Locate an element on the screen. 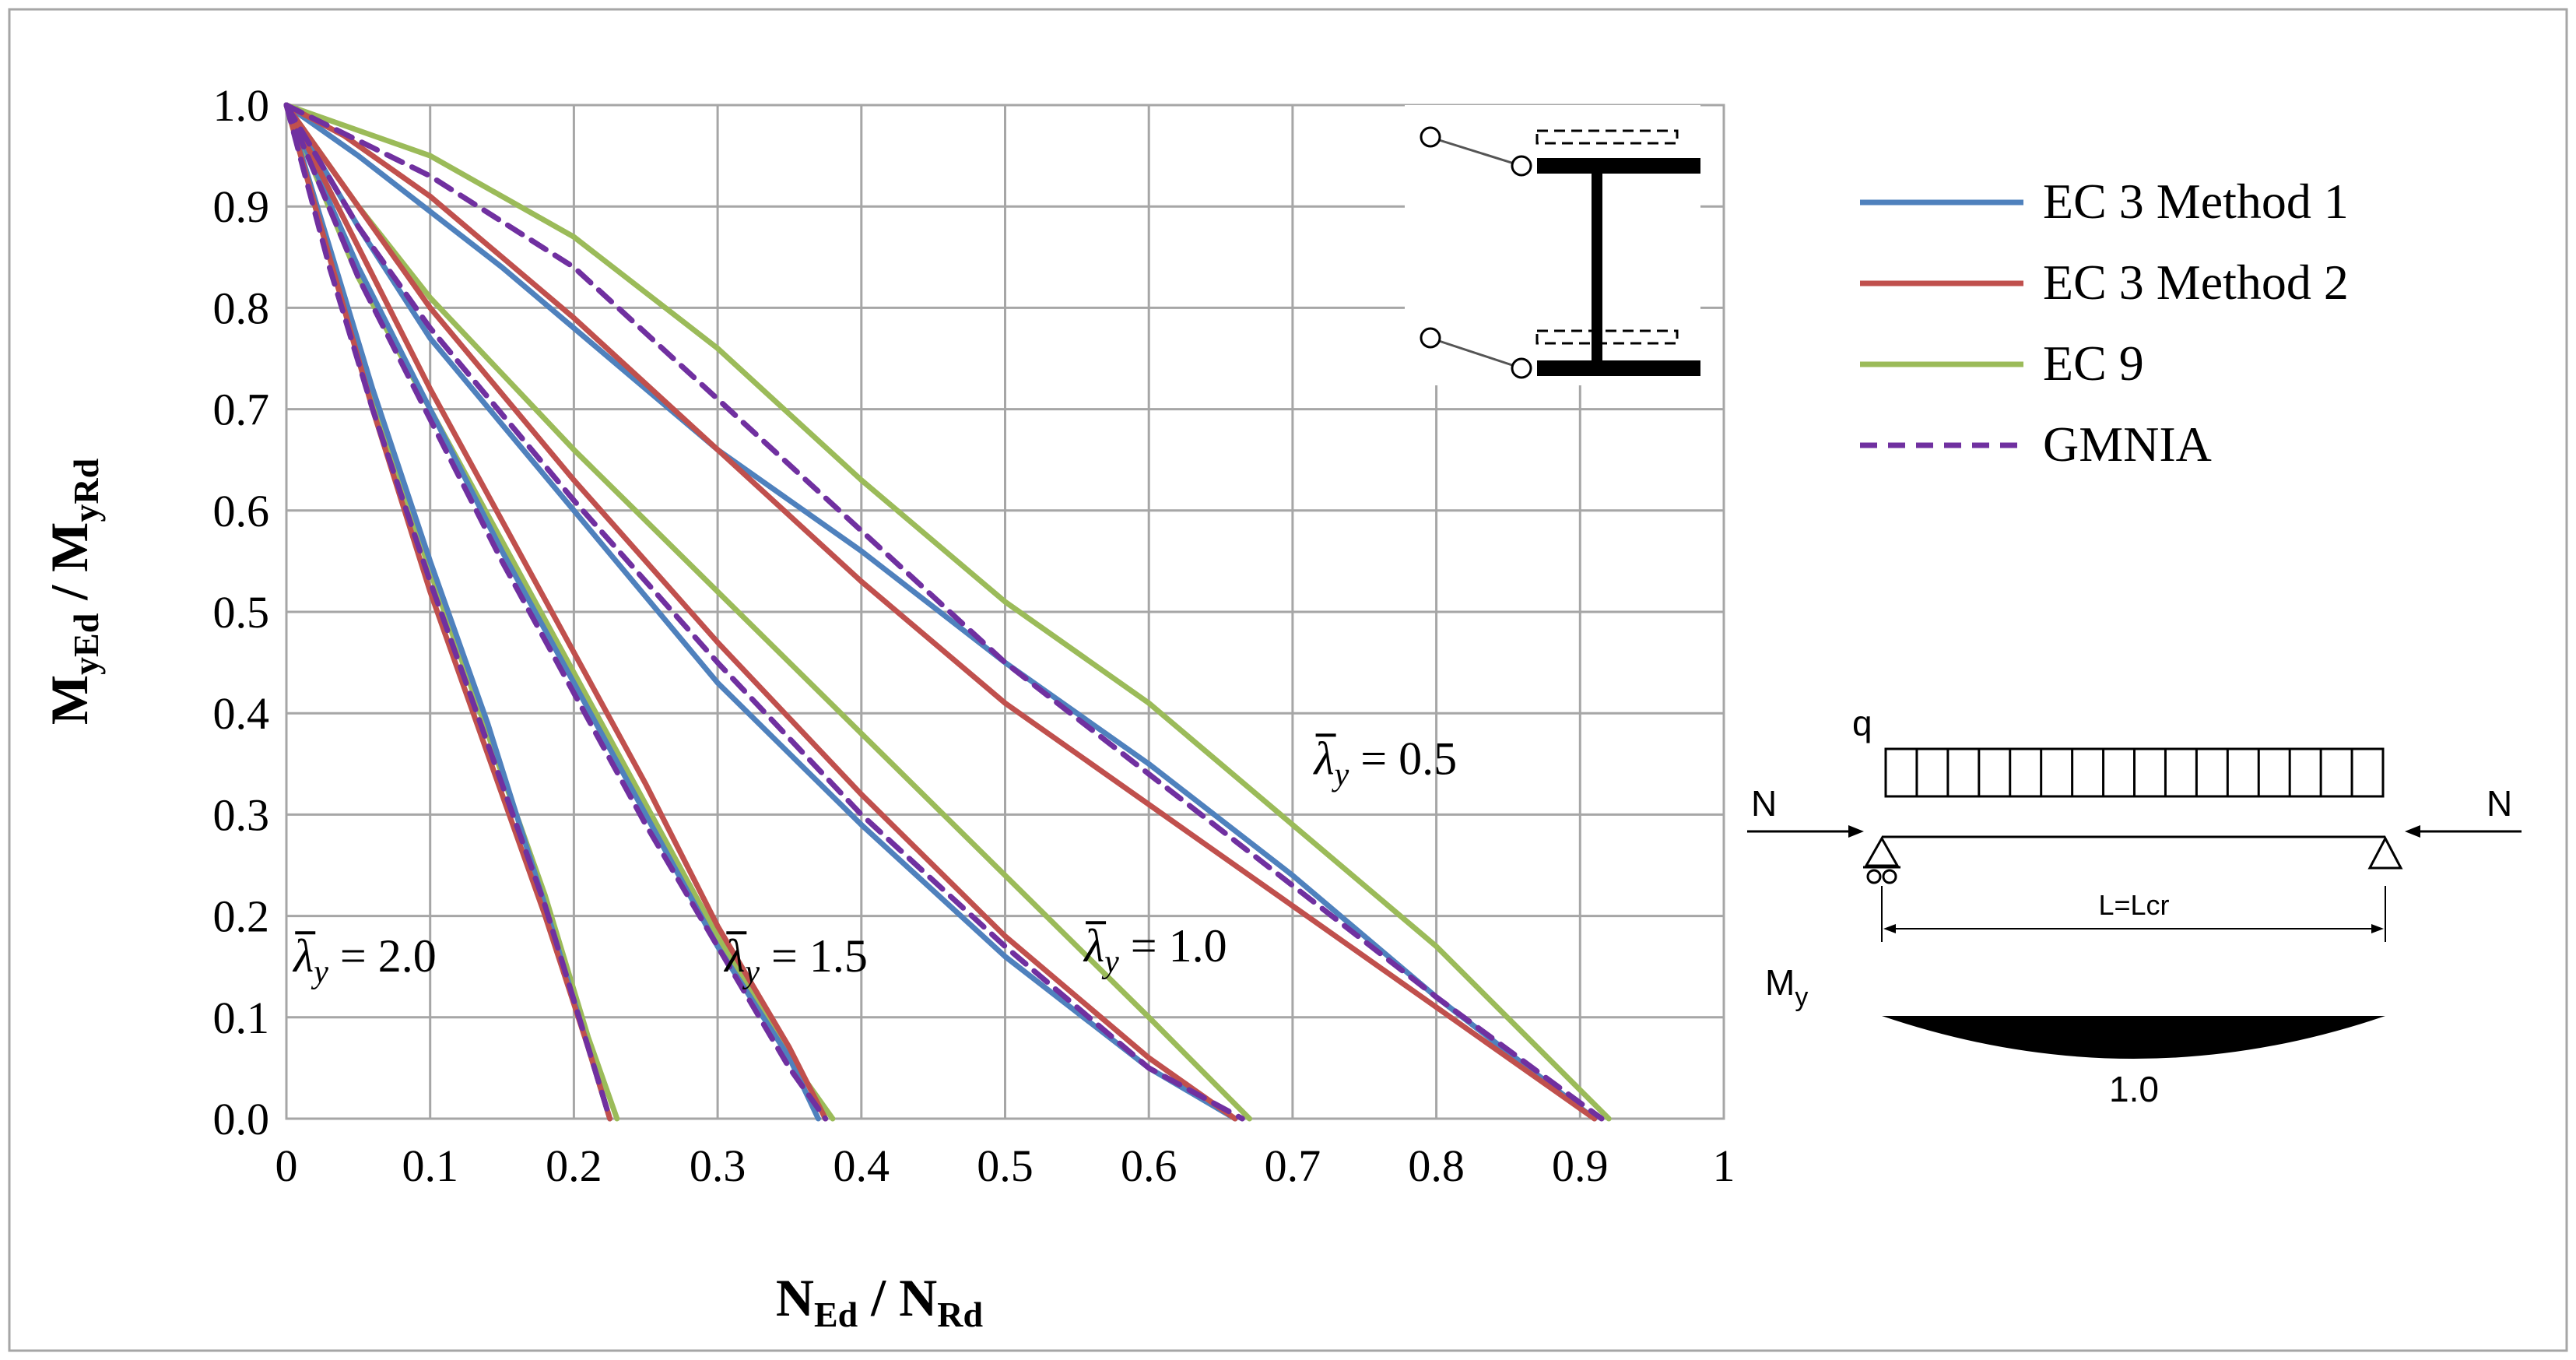 The width and height of the screenshot is (2576, 1360). x-tick-label: 0.4 is located at coordinates (862, 1165).